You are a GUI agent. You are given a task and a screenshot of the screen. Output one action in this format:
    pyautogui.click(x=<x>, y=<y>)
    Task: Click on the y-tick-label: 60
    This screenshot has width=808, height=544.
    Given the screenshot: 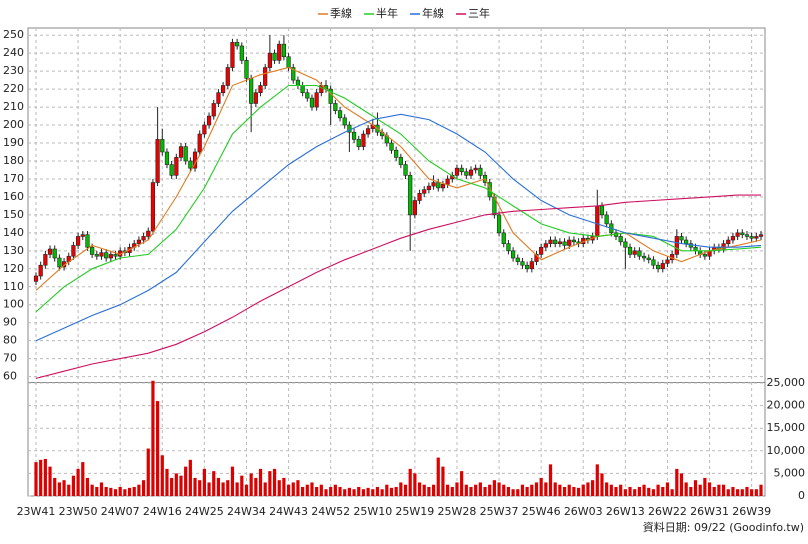 What is the action you would take?
    pyautogui.click(x=10, y=376)
    